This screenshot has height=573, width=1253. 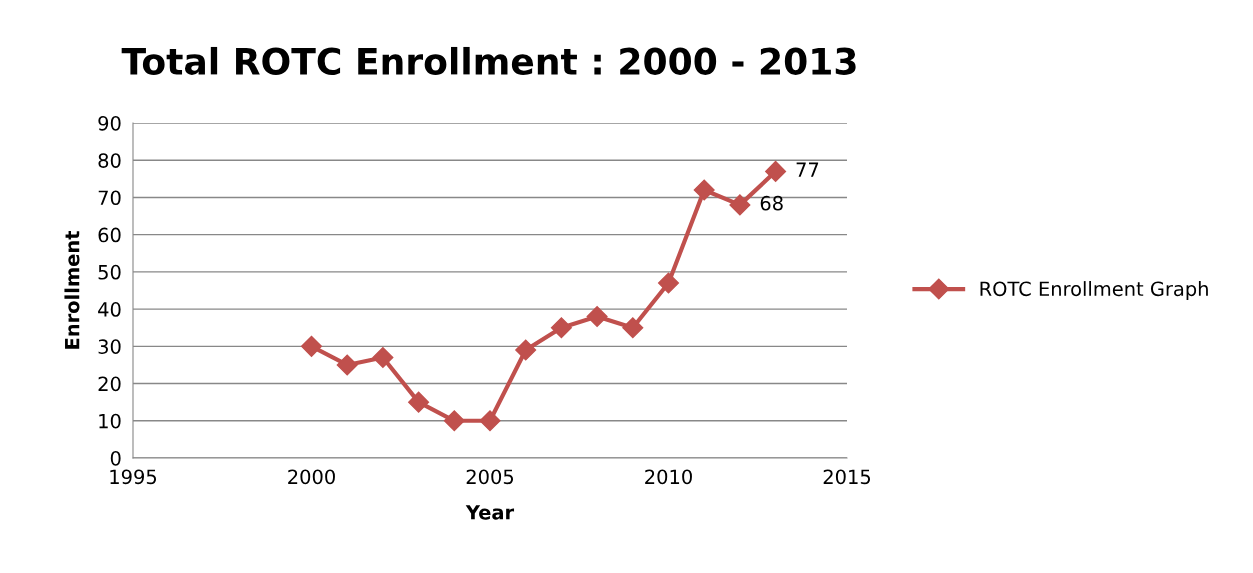 What do you see at coordinates (490, 512) in the screenshot?
I see `x-axis-title: Year` at bounding box center [490, 512].